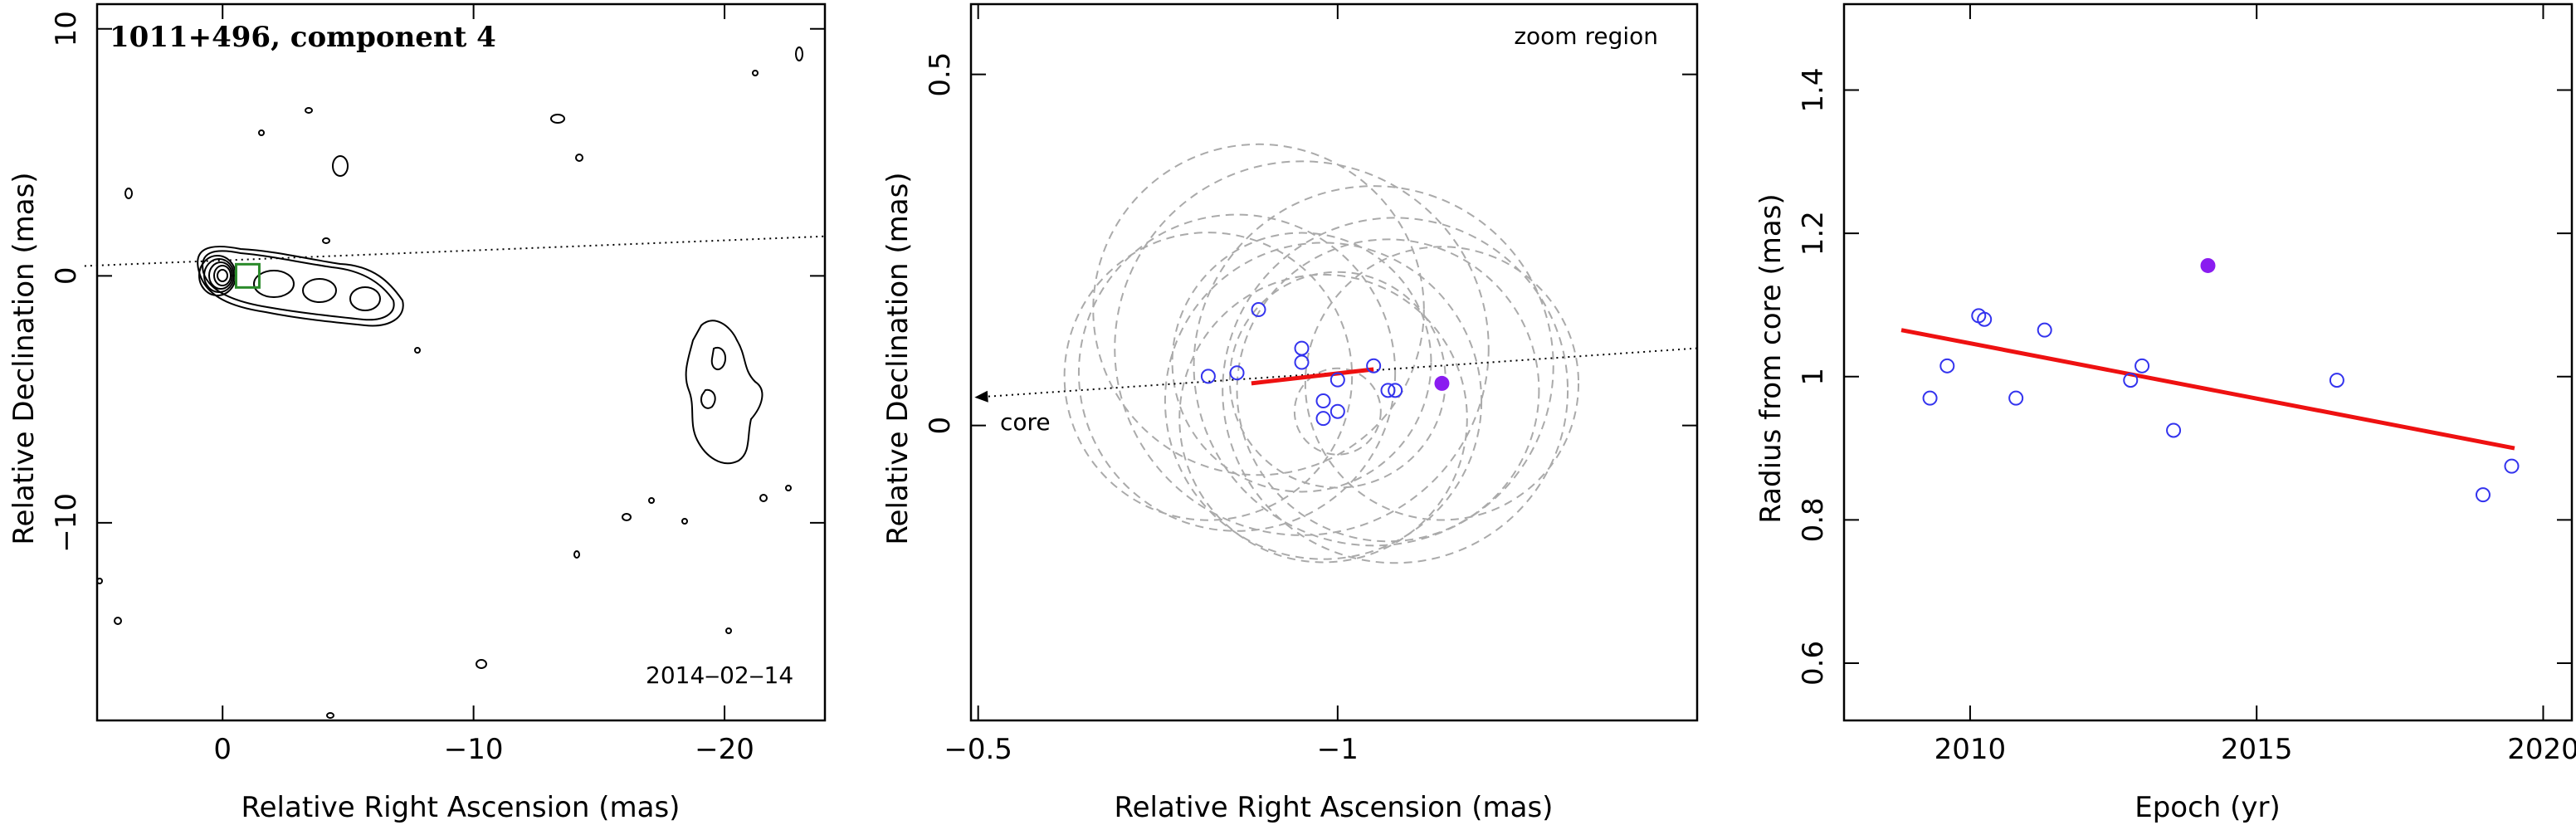  Describe the element at coordinates (1970, 750) in the screenshot. I see `x-tick-label: 2010` at that location.